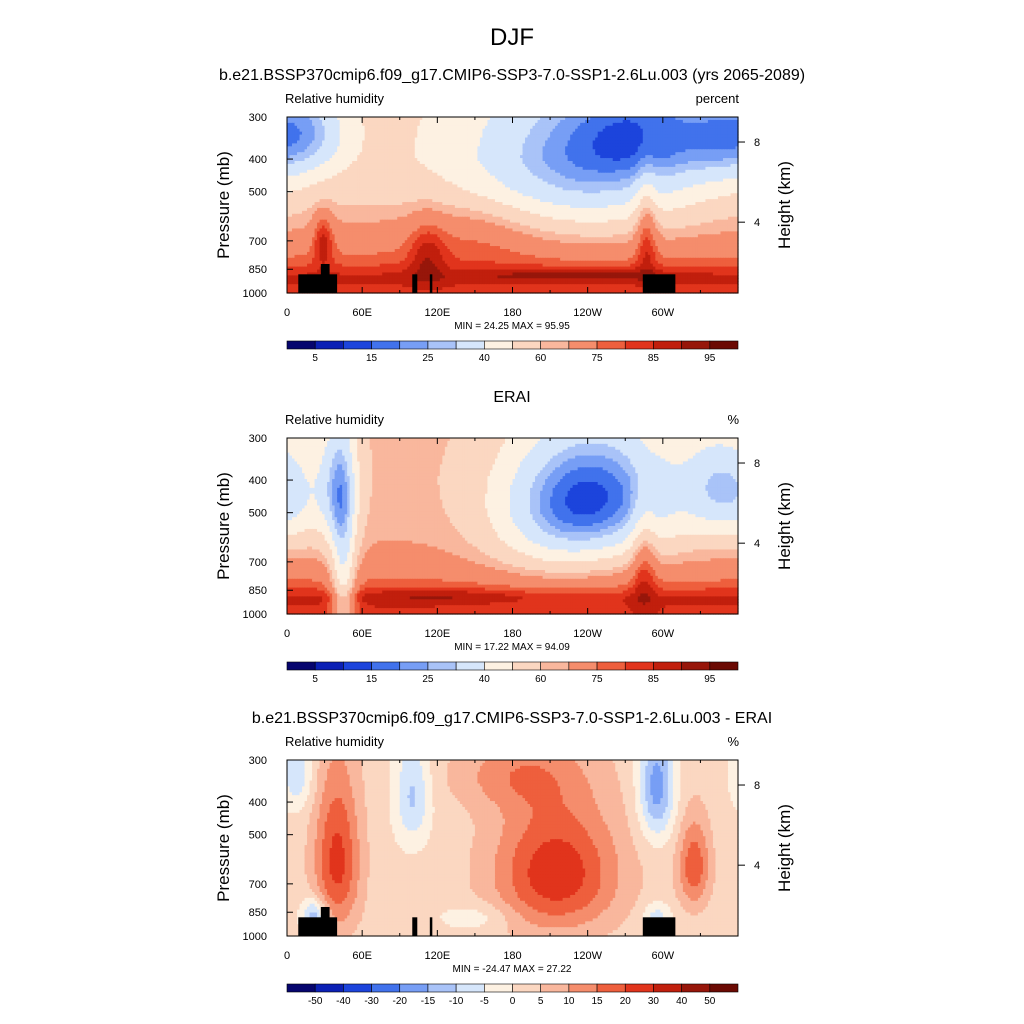 The width and height of the screenshot is (1024, 1024). What do you see at coordinates (513, 205) in the screenshot?
I see `contour-field` at bounding box center [513, 205].